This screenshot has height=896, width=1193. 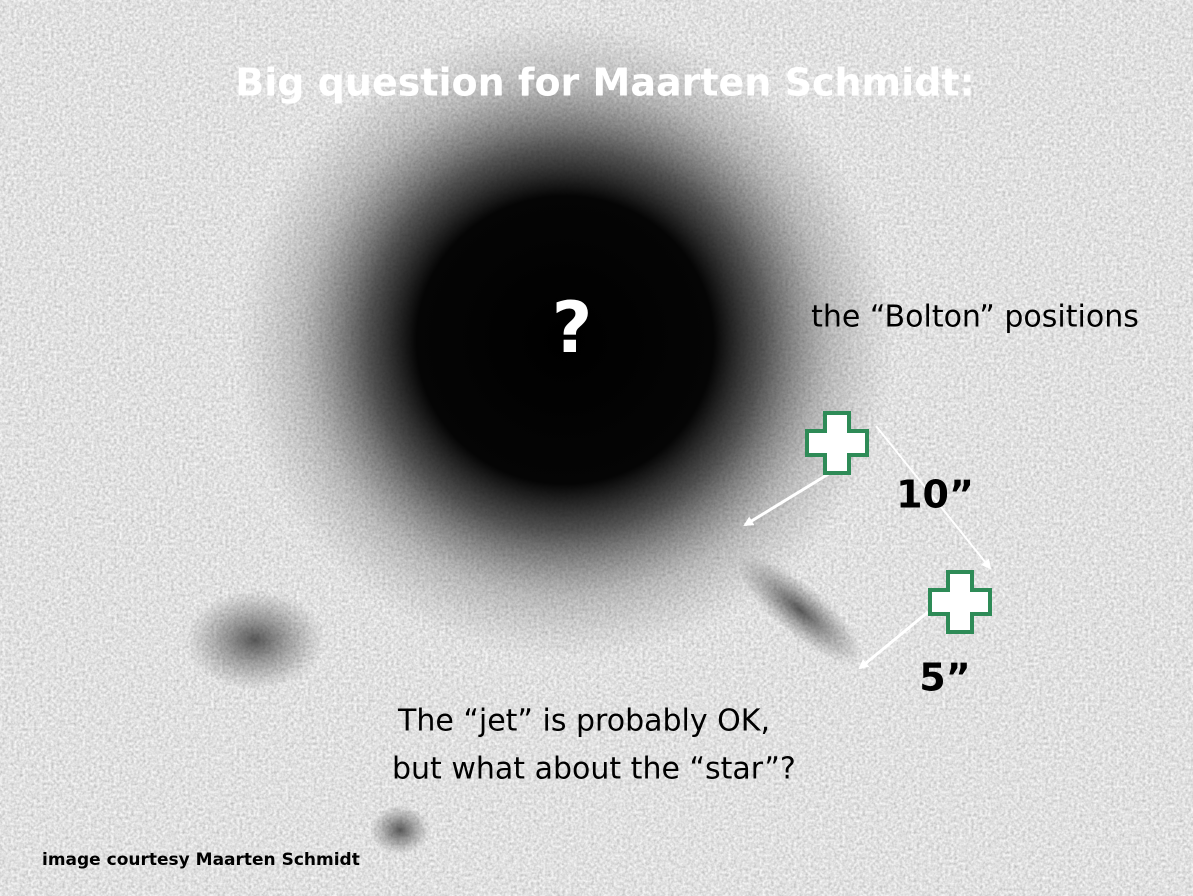 What do you see at coordinates (944, 678) in the screenshot?
I see `distance-label: 5”` at bounding box center [944, 678].